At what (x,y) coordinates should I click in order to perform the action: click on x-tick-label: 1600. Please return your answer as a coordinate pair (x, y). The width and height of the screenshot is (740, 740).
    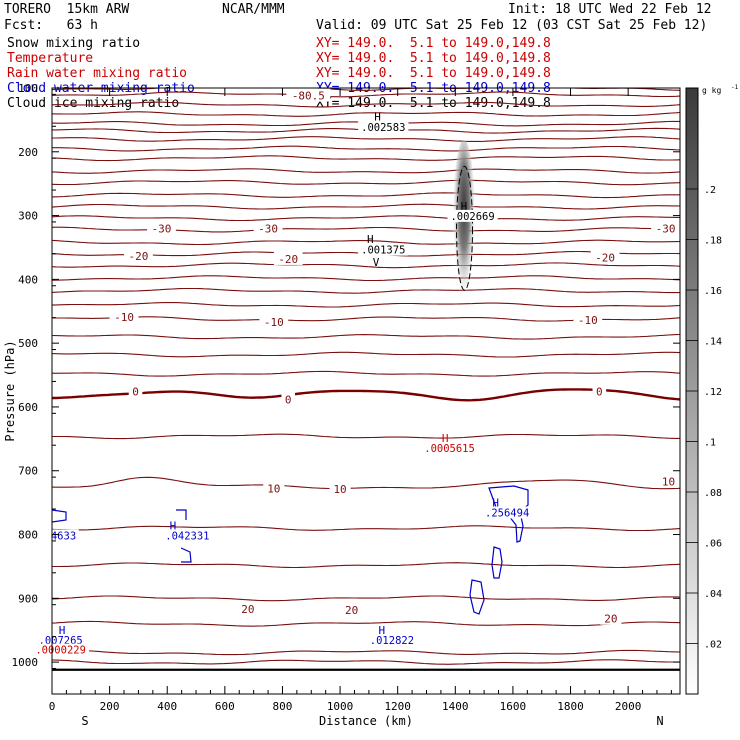
    Looking at the image, I should click on (513, 706).